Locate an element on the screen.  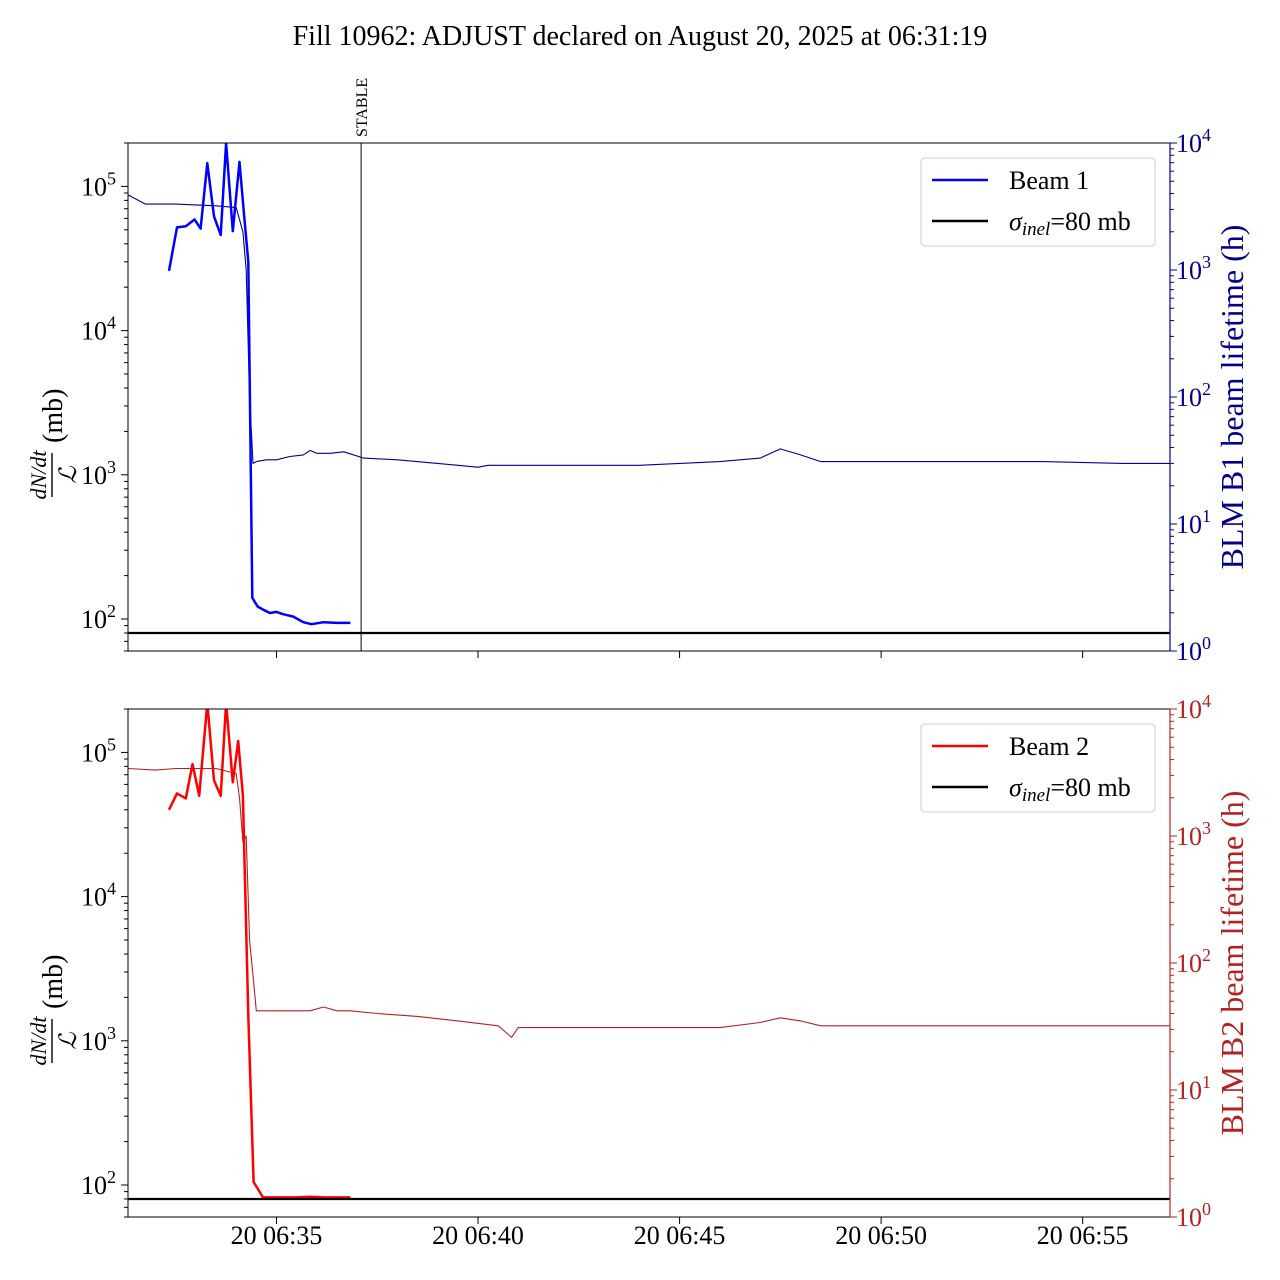
bottom-right-tick-label: 10³ is located at coordinates (1193, 834).